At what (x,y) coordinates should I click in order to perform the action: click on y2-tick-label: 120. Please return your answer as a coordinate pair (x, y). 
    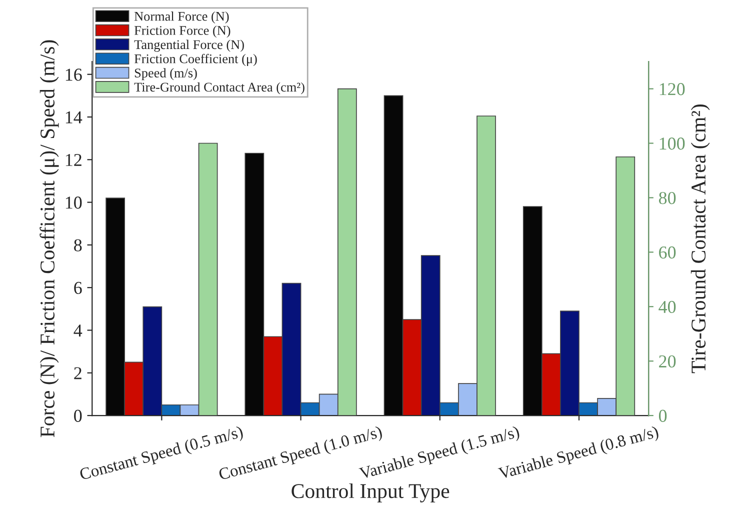
    Looking at the image, I should click on (672, 89).